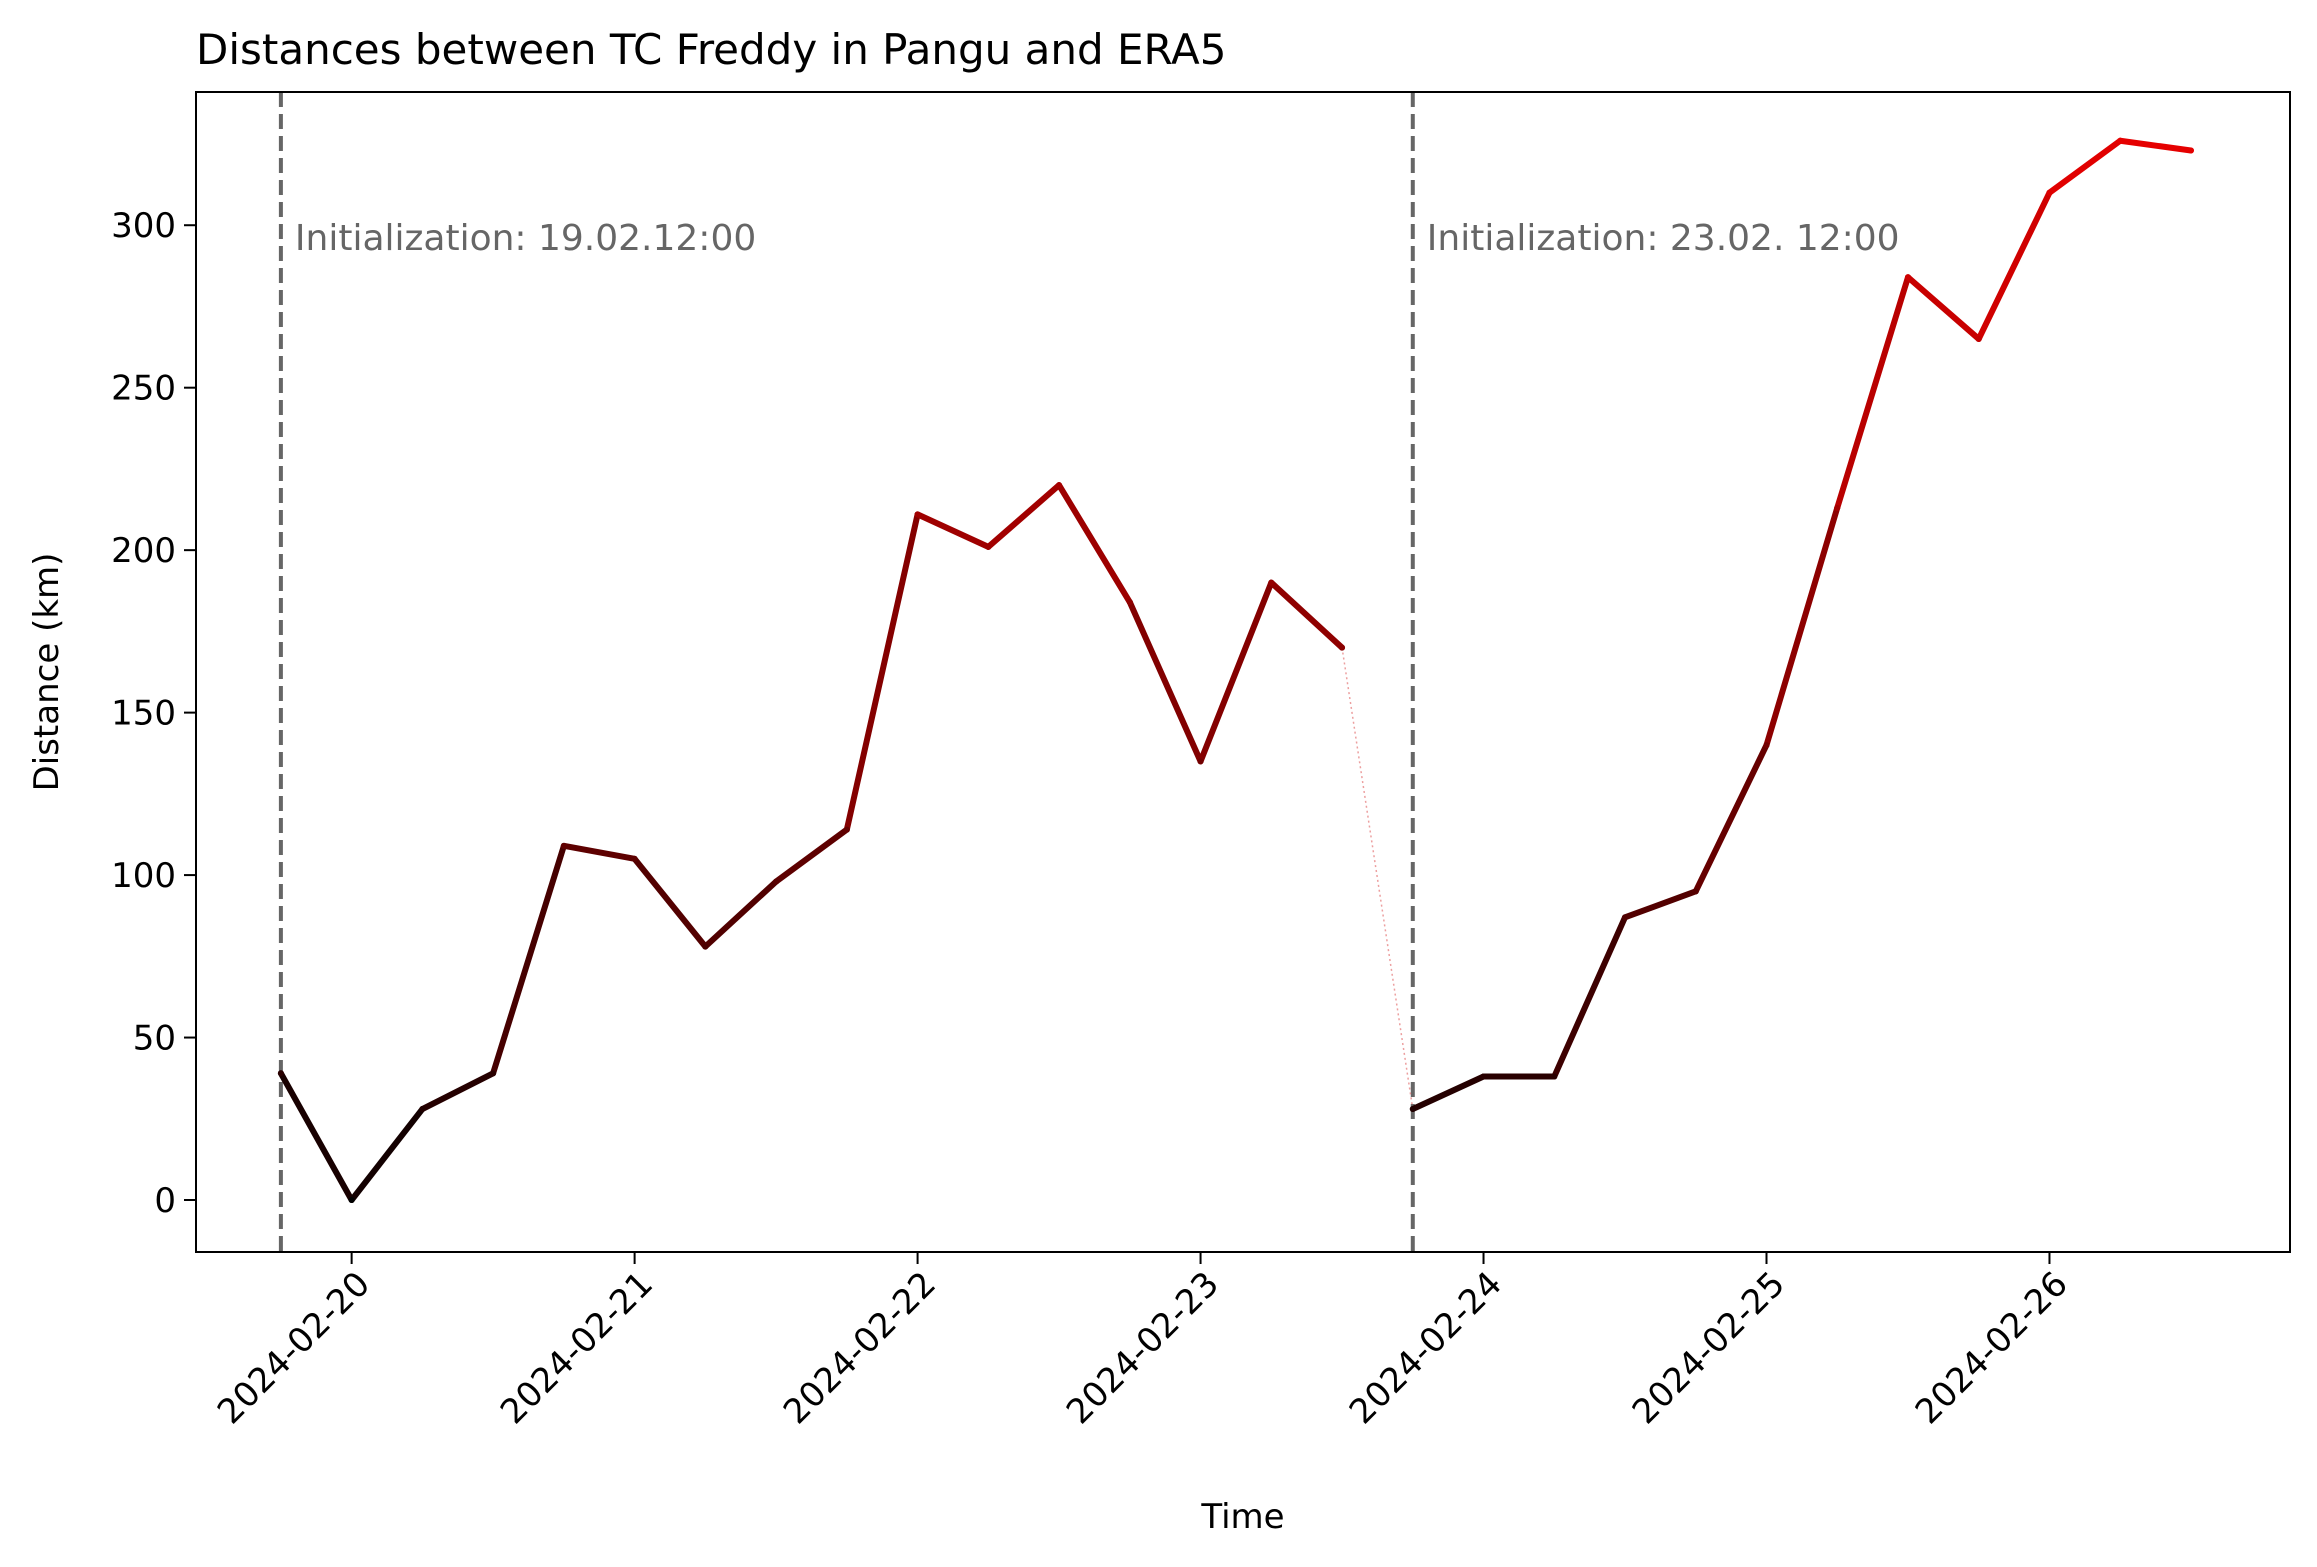 The height and width of the screenshot is (1567, 2317). Describe the element at coordinates (1242, 1517) in the screenshot. I see `x-axis-label: Time` at that location.